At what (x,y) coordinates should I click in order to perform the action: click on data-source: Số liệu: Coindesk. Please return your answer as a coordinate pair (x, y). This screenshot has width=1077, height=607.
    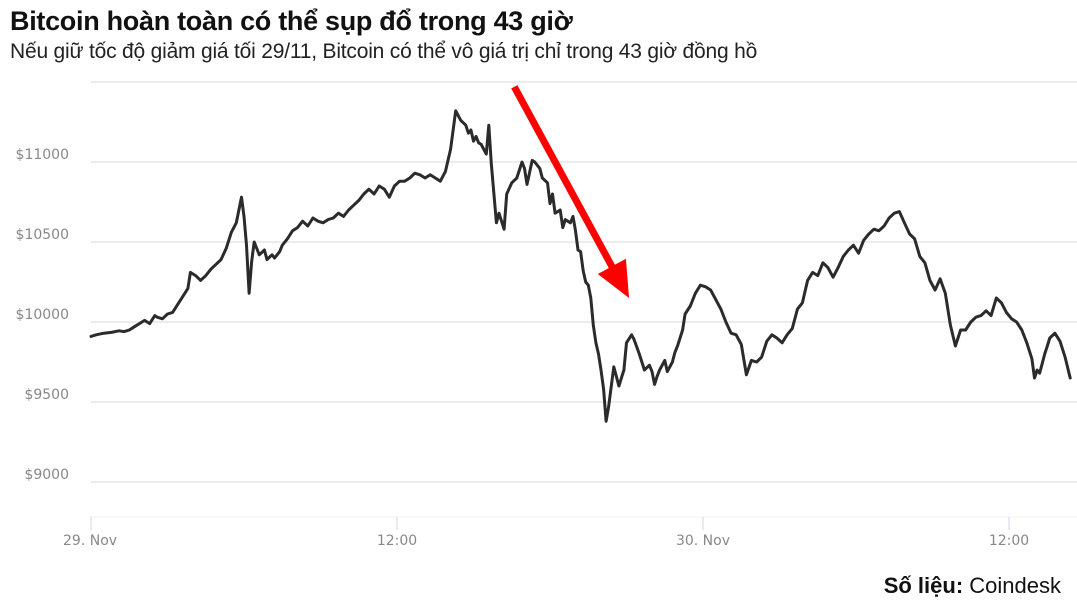
    Looking at the image, I should click on (972, 586).